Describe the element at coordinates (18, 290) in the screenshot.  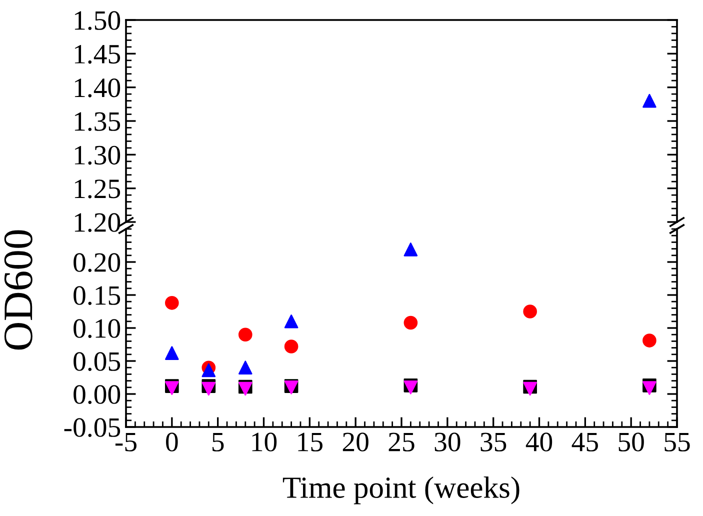
I see `y-axis-title: OD600` at that location.